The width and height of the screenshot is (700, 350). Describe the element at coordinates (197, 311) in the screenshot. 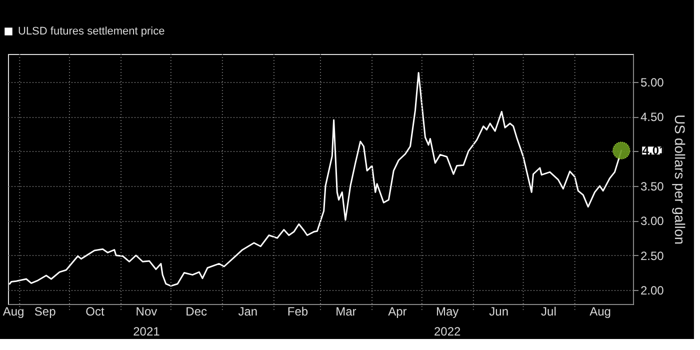

I see `x-tick-label: Dec` at that location.